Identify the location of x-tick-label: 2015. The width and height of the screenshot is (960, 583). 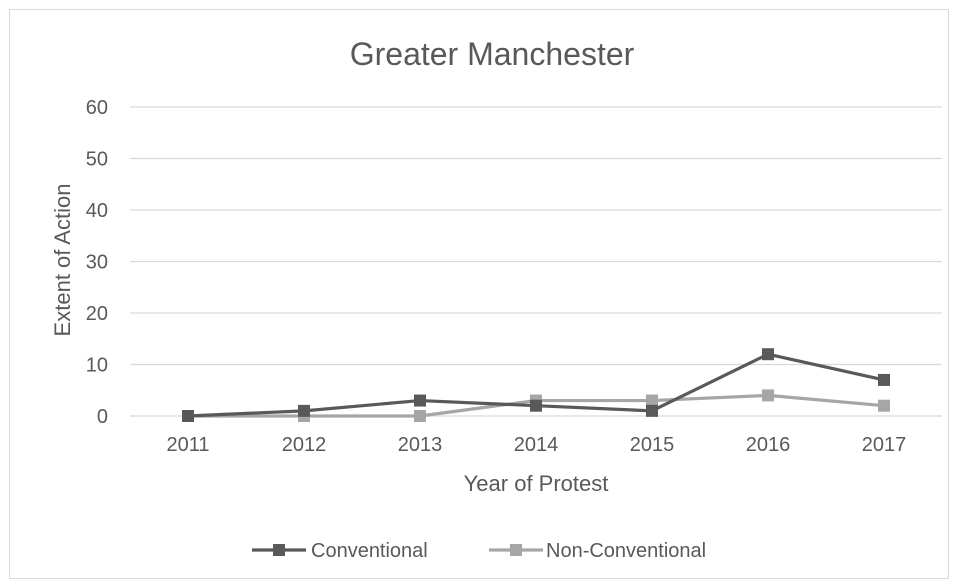
(652, 445).